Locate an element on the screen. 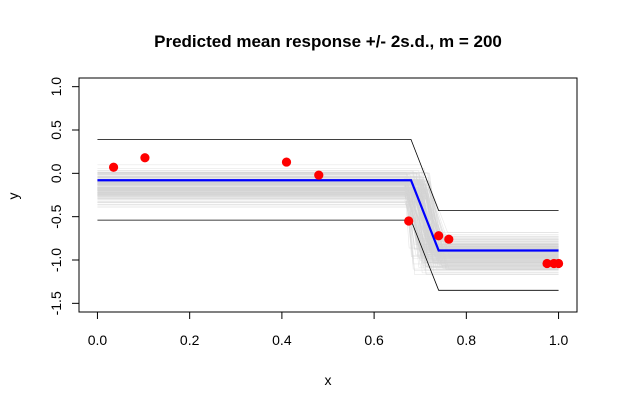 The width and height of the screenshot is (618, 410). y-tick-label: 0.0 is located at coordinates (56, 173).